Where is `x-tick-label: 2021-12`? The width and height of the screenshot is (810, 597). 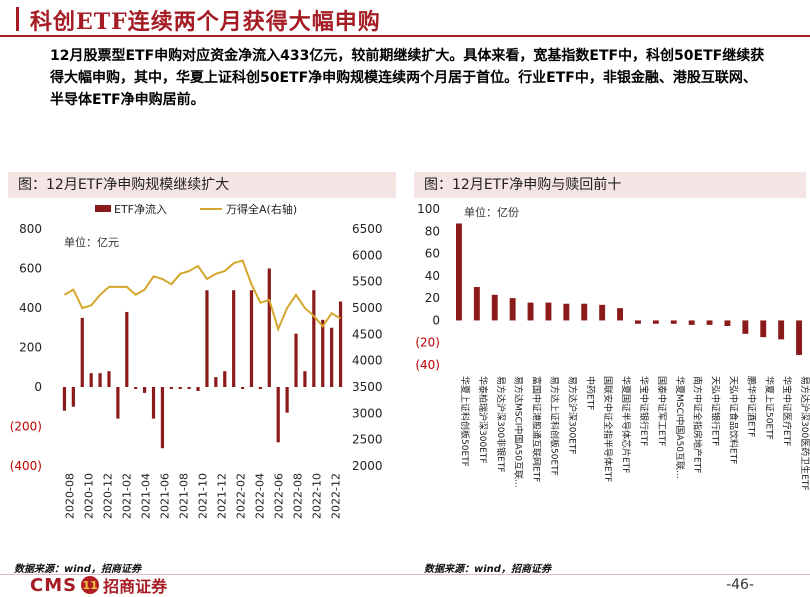
x-tick-label: 2021-12 is located at coordinates (222, 496).